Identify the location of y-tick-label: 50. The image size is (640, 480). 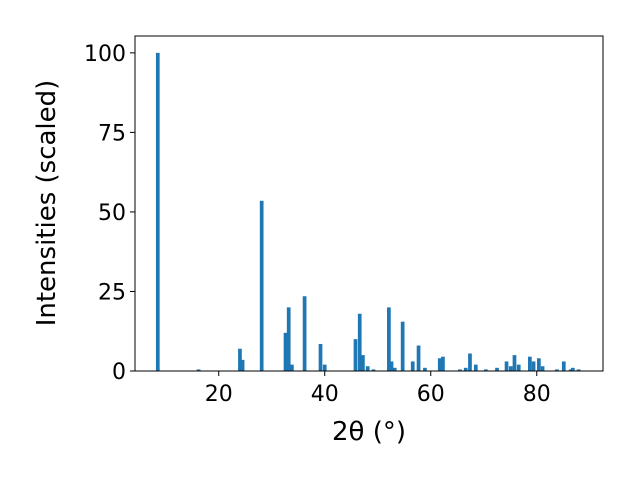
(112, 213).